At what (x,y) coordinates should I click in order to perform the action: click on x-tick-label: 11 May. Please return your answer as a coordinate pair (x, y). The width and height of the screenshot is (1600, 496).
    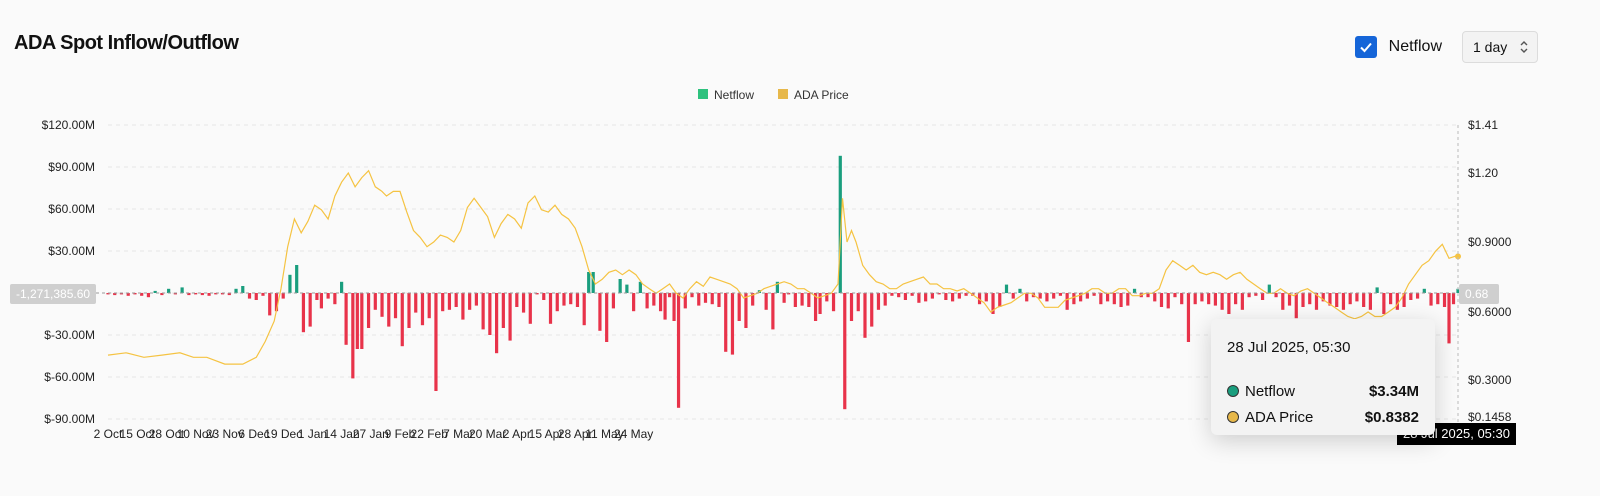
    Looking at the image, I should click on (604, 434).